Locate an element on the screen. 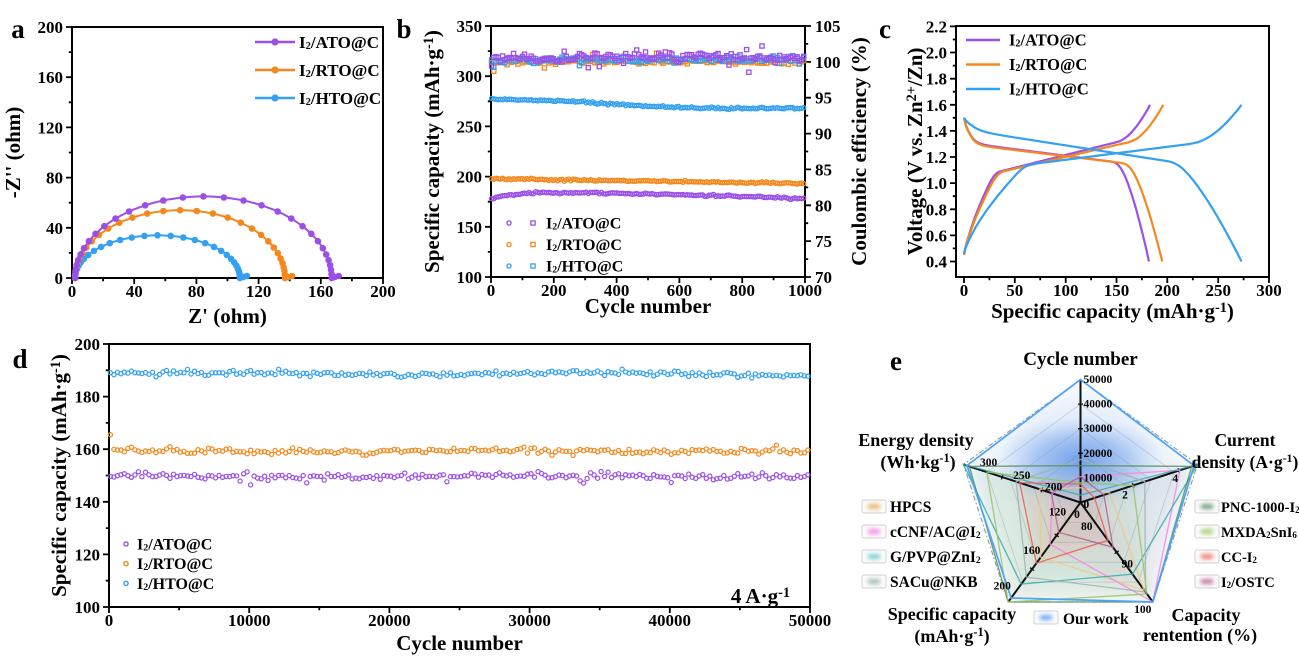  svg-text: 50 is located at coordinates (1014, 290).